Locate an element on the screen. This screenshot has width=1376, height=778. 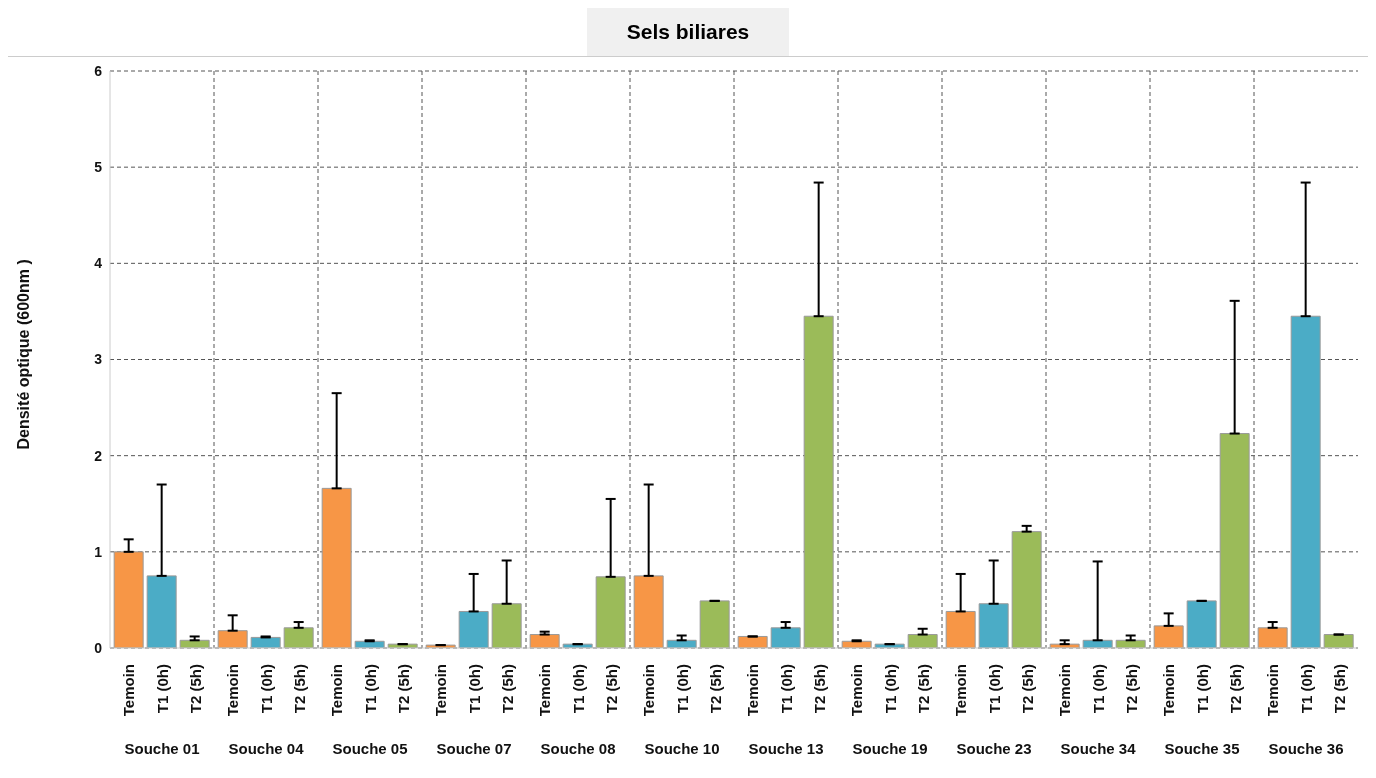
x-tick-label: Souche 19 is located at coordinates (890, 748).